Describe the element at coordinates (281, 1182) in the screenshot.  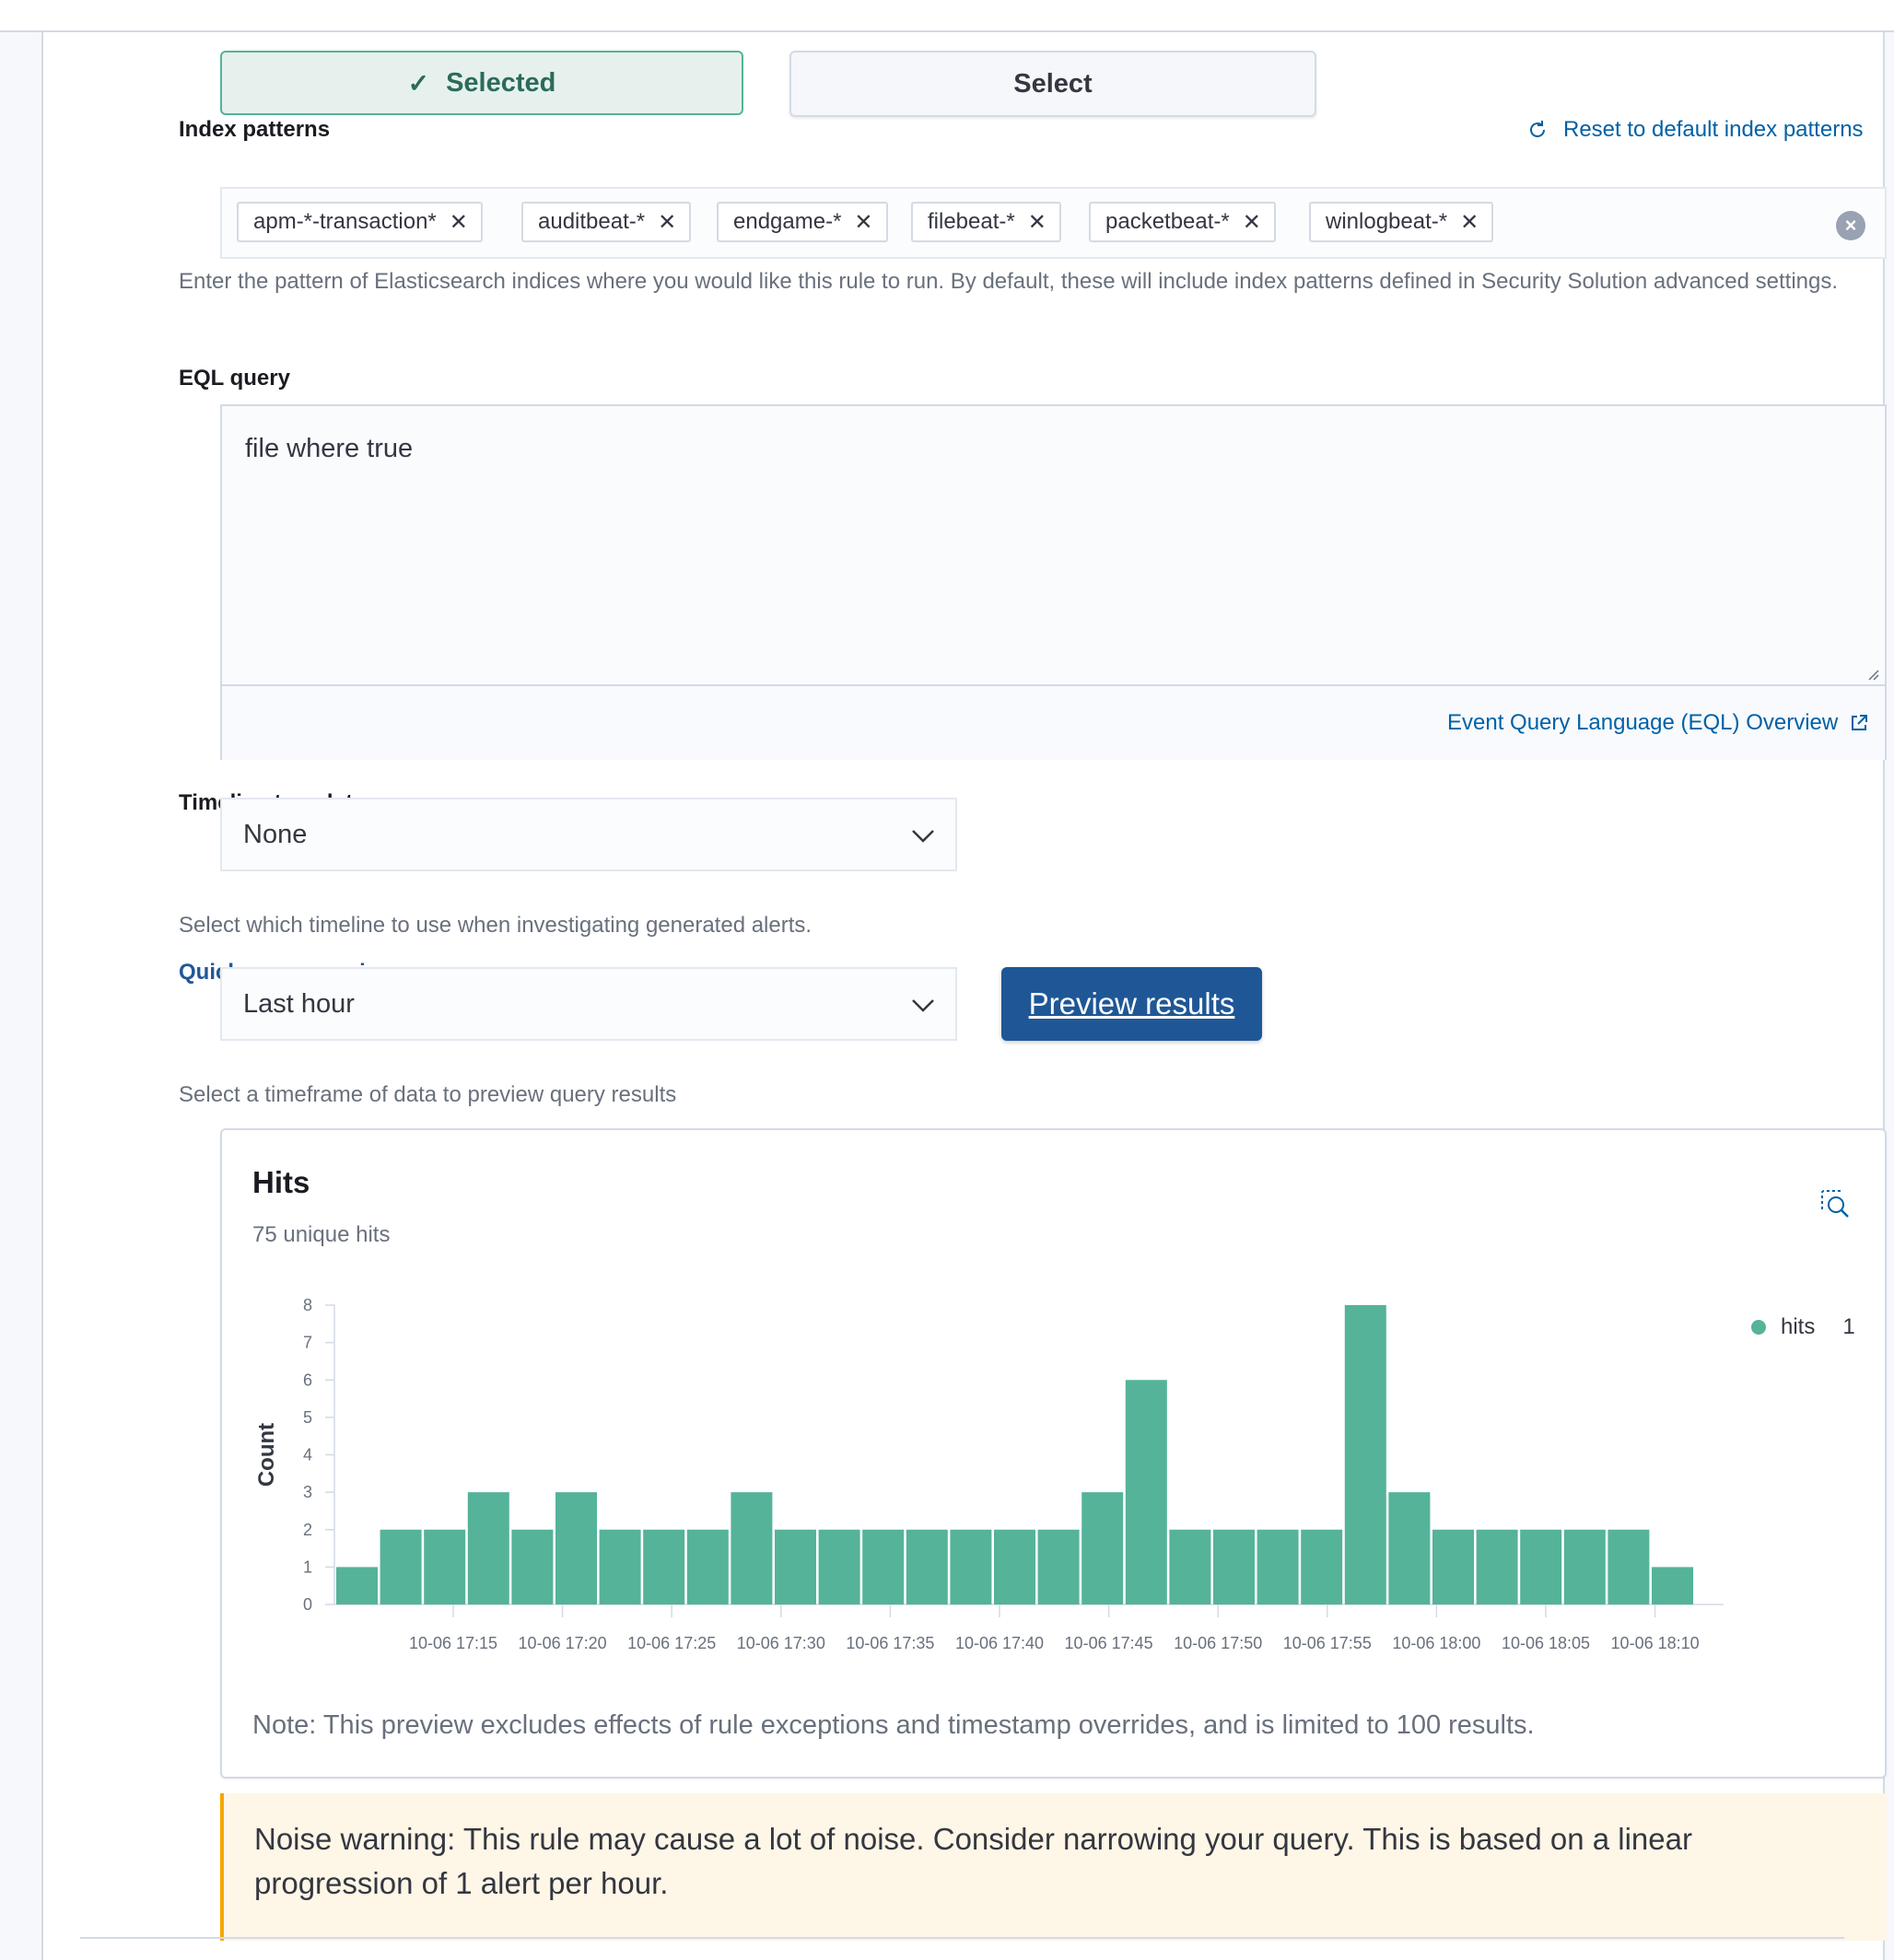
I see `hits-title: Hits` at that location.